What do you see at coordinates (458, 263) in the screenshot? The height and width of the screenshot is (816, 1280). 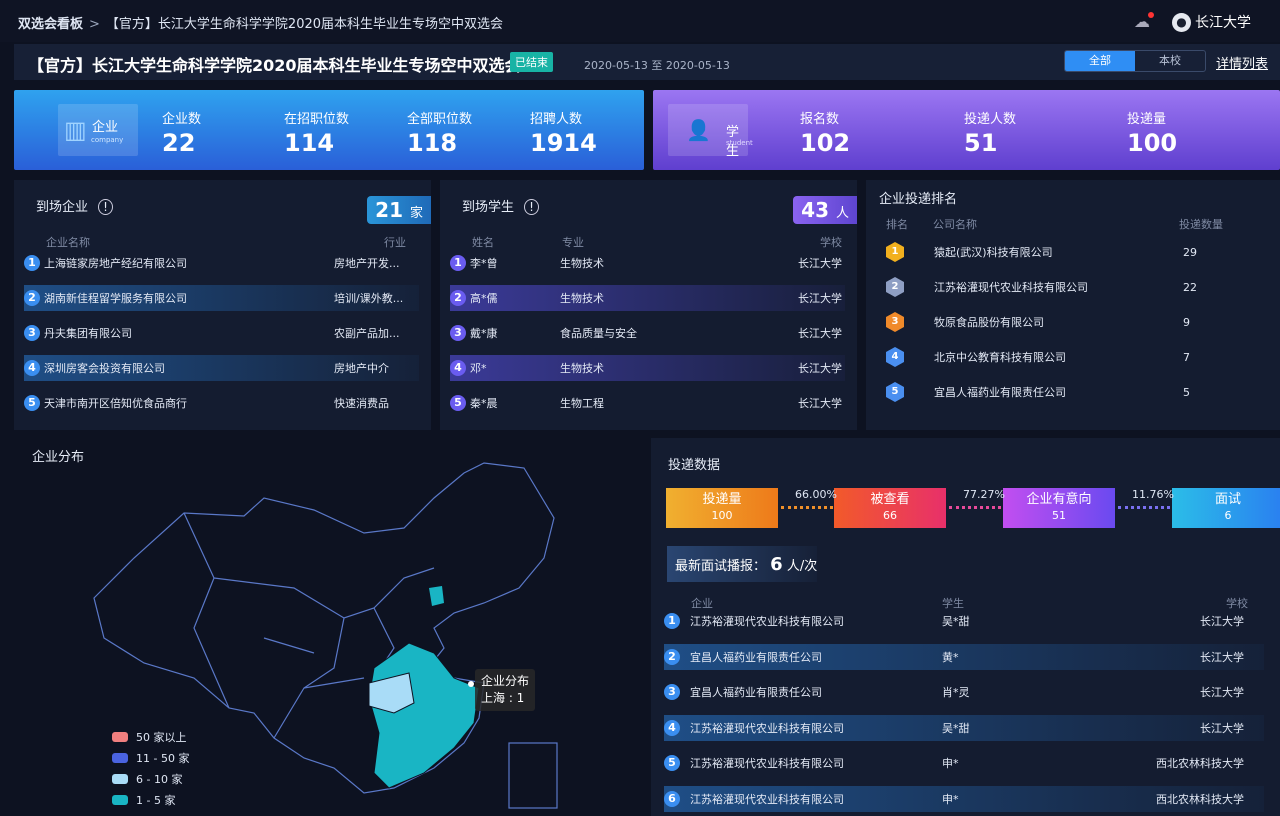 I see `rank-badge: 1` at bounding box center [458, 263].